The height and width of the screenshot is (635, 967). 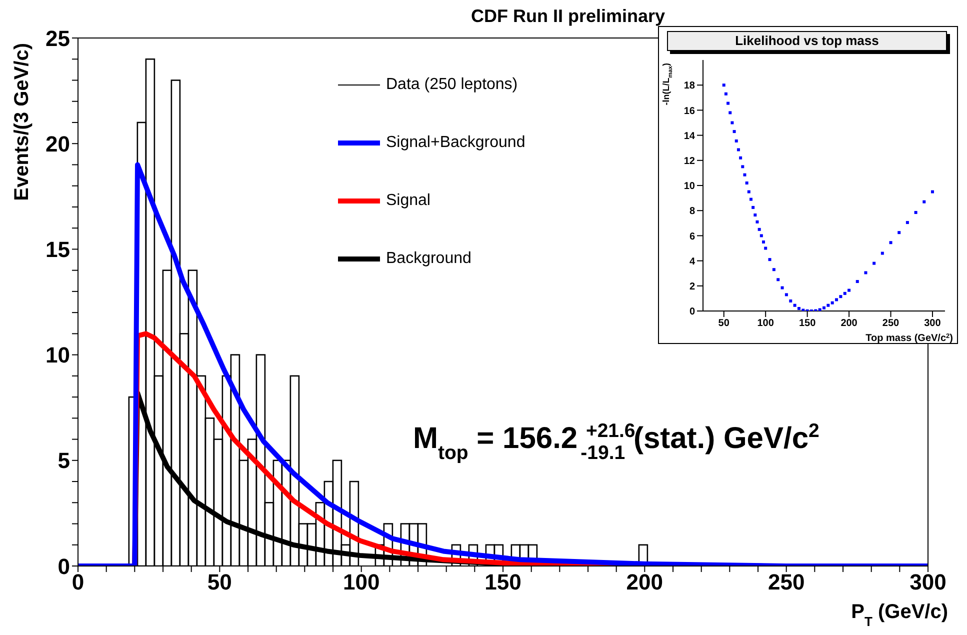 I want to click on legend-label: Signal, so click(x=408, y=201).